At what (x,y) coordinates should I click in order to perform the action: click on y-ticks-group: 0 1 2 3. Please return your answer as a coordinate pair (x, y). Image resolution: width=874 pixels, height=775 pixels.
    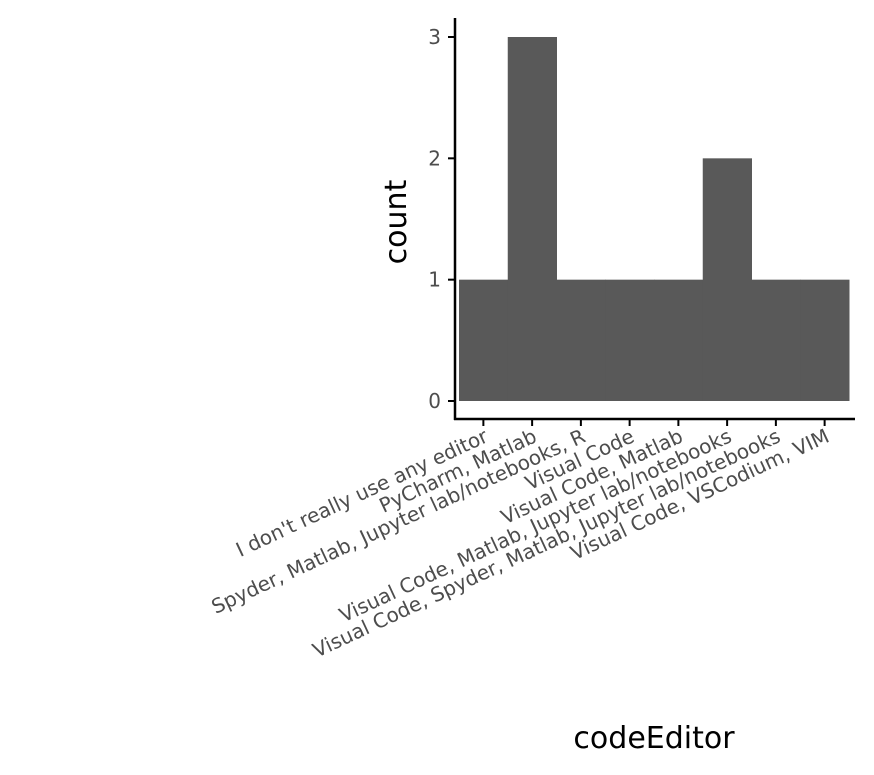
    Looking at the image, I should click on (441, 219).